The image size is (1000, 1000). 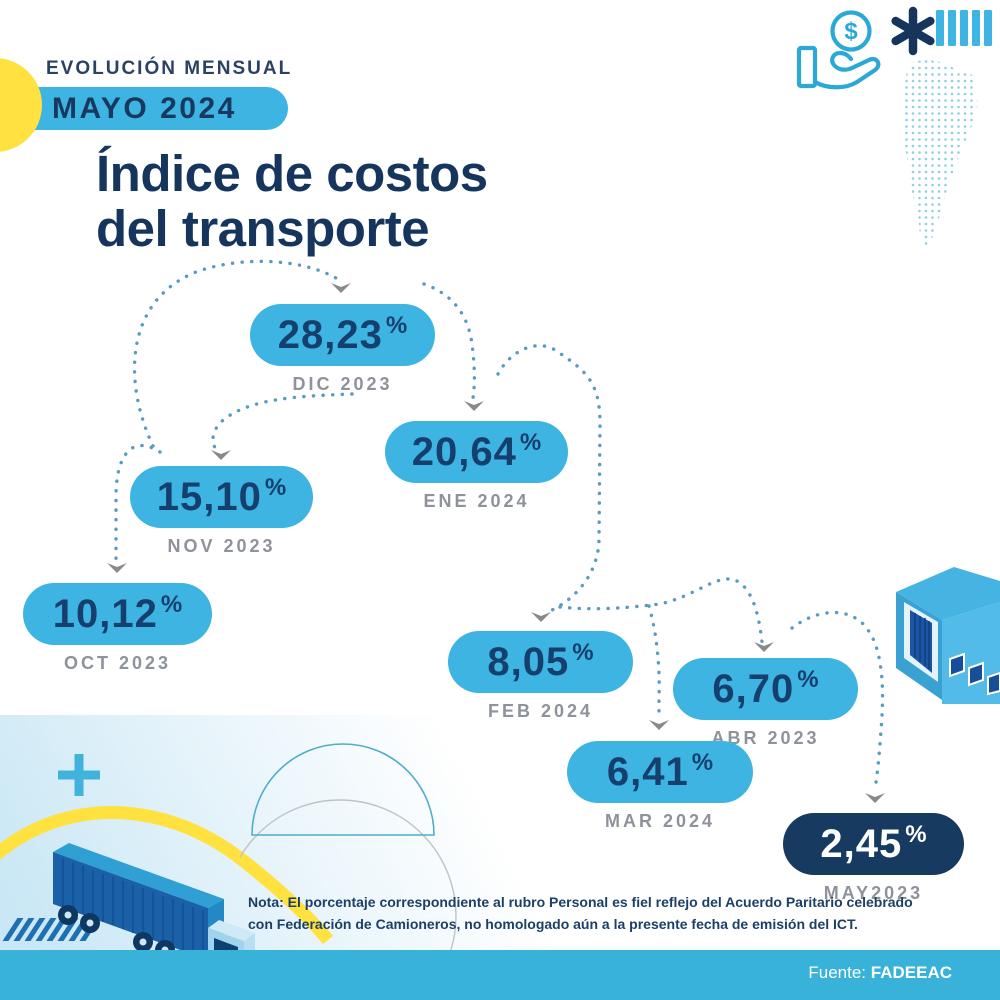 What do you see at coordinates (79, 775) in the screenshot?
I see `plus-icon` at bounding box center [79, 775].